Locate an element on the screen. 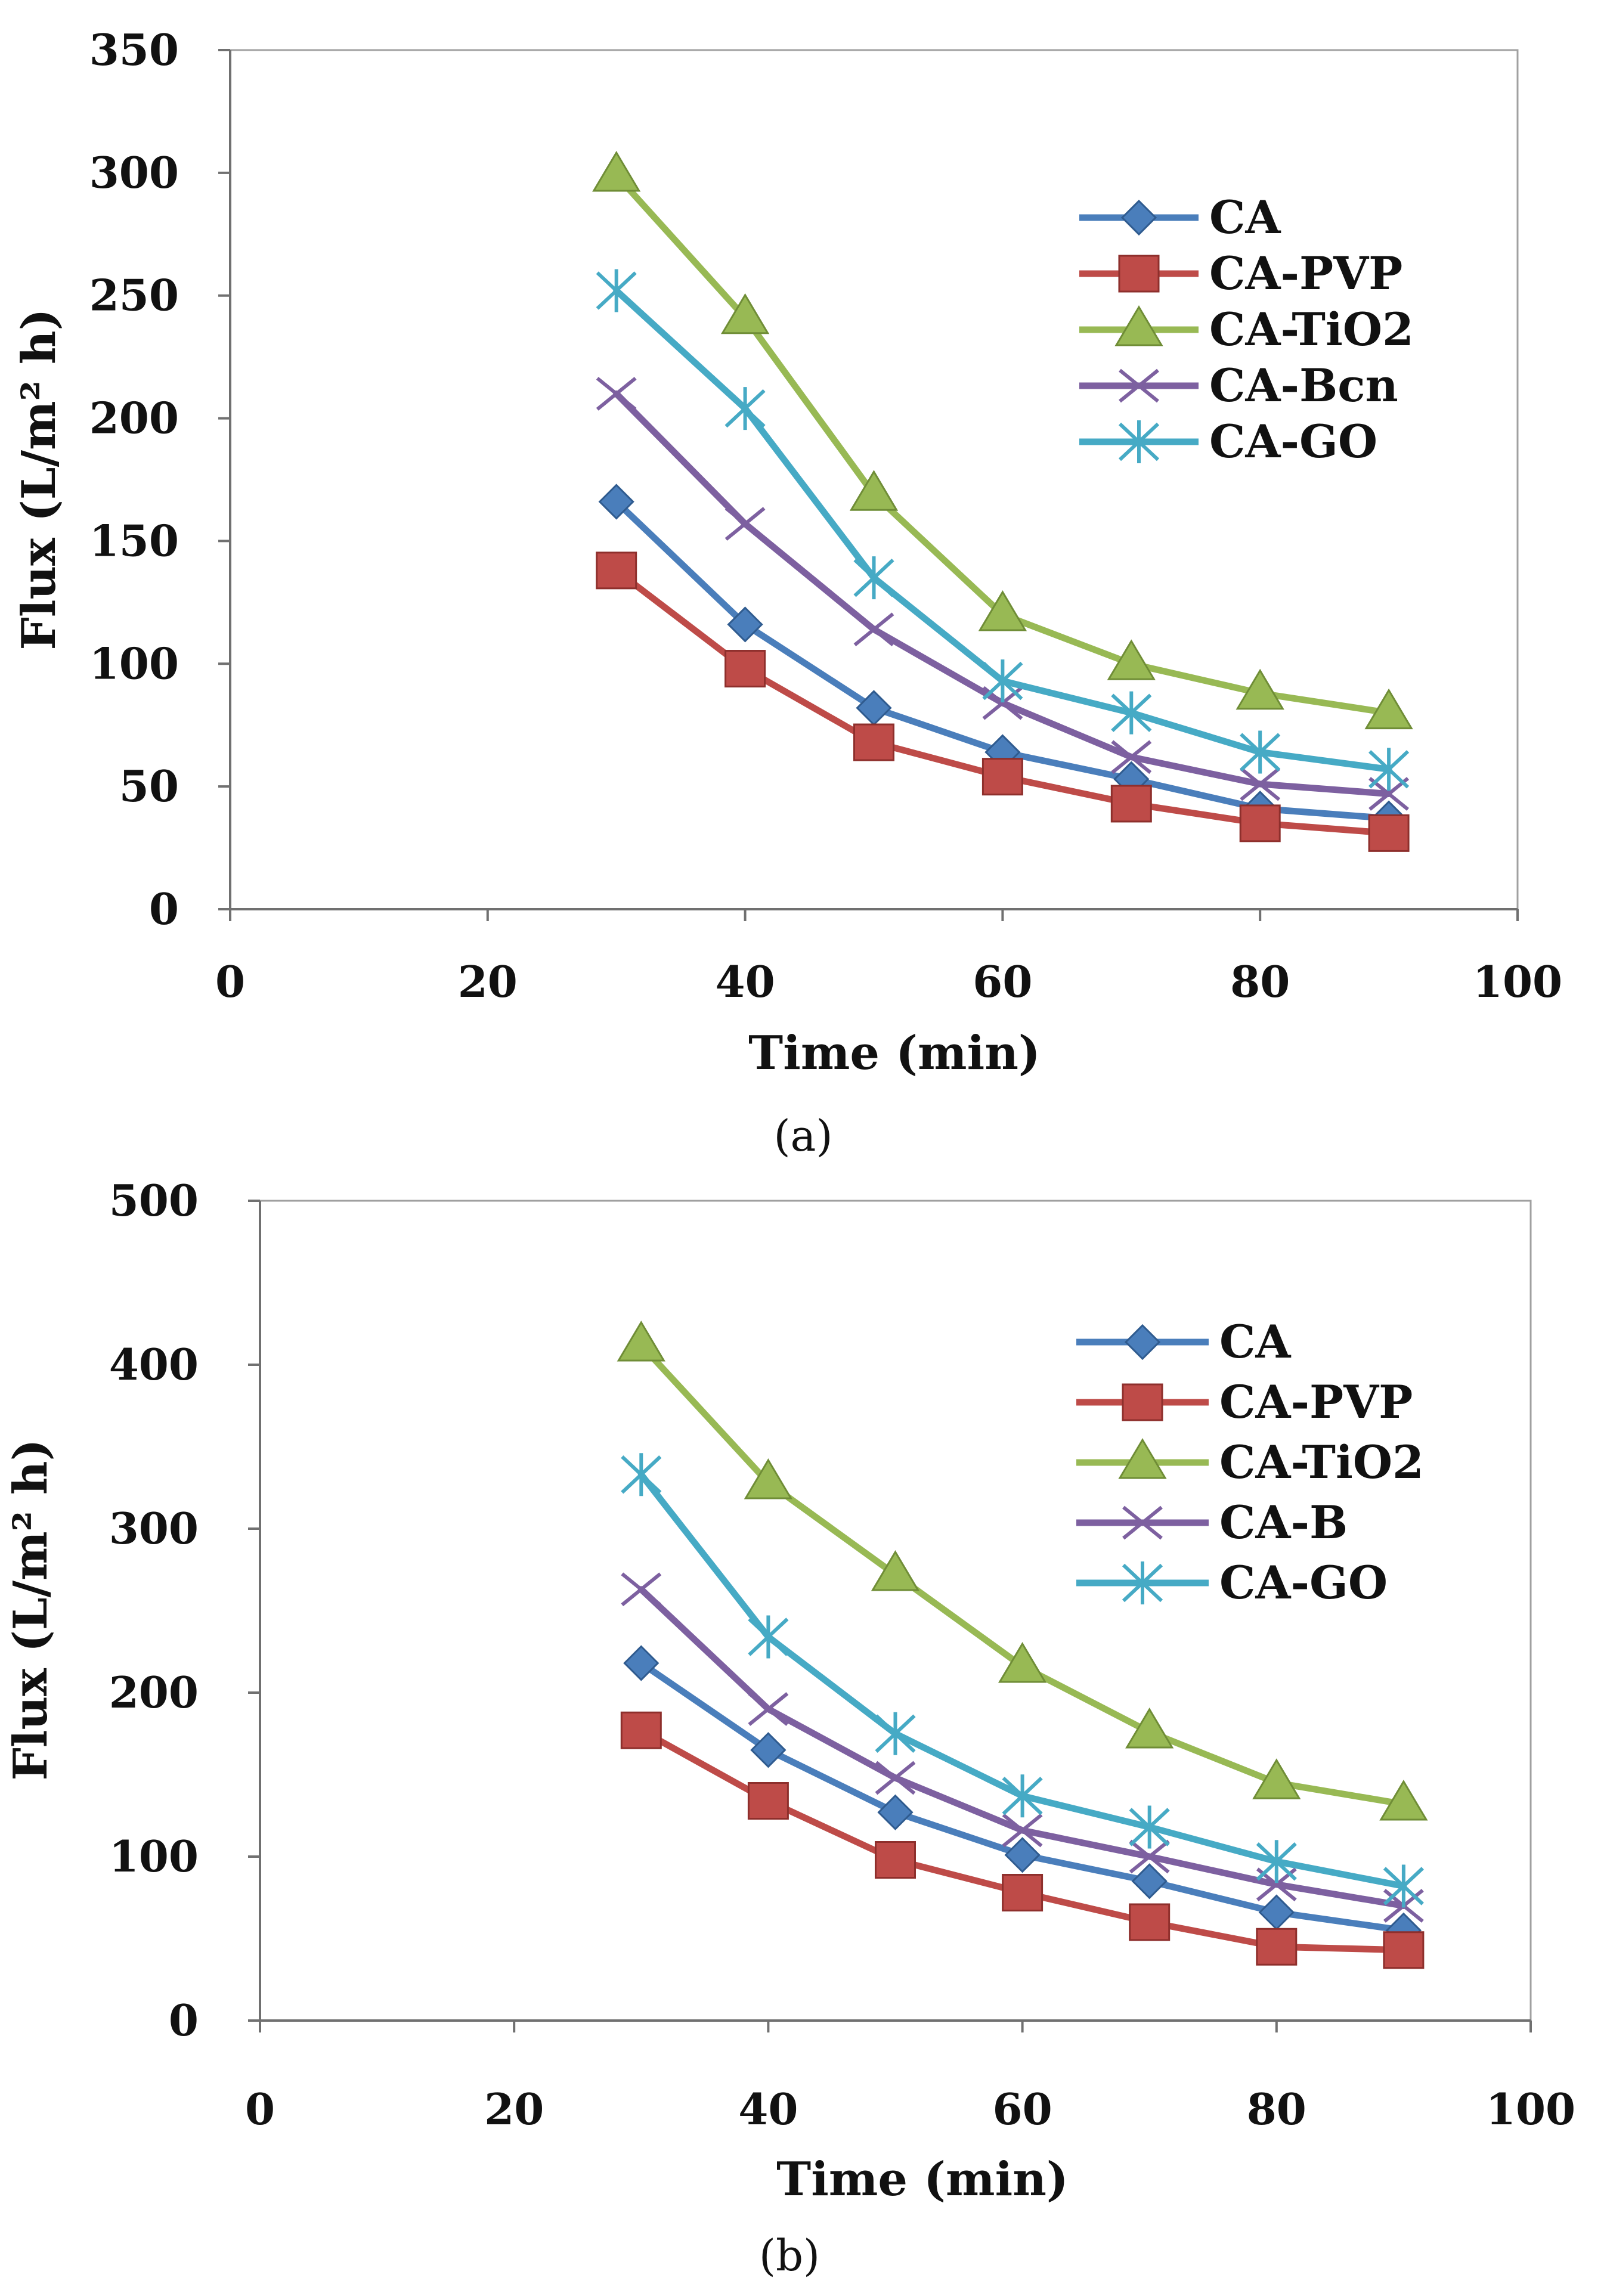 The width and height of the screenshot is (1607, 2296). x-axis-title: Time (min) is located at coordinates (895, 1053).